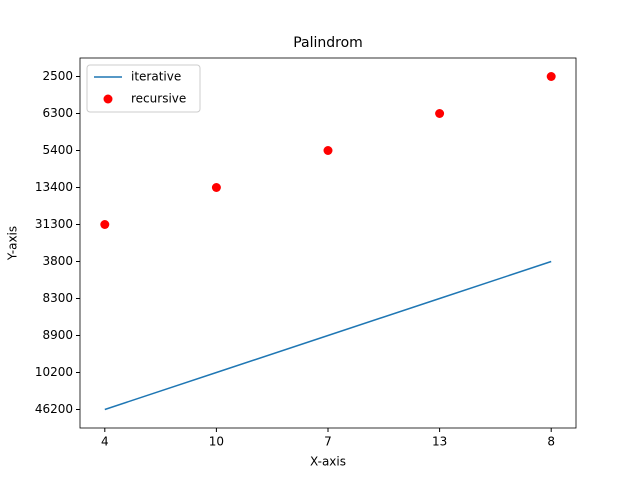  Describe the element at coordinates (57, 298) in the screenshot. I see `y-tick-label: 8300` at that location.